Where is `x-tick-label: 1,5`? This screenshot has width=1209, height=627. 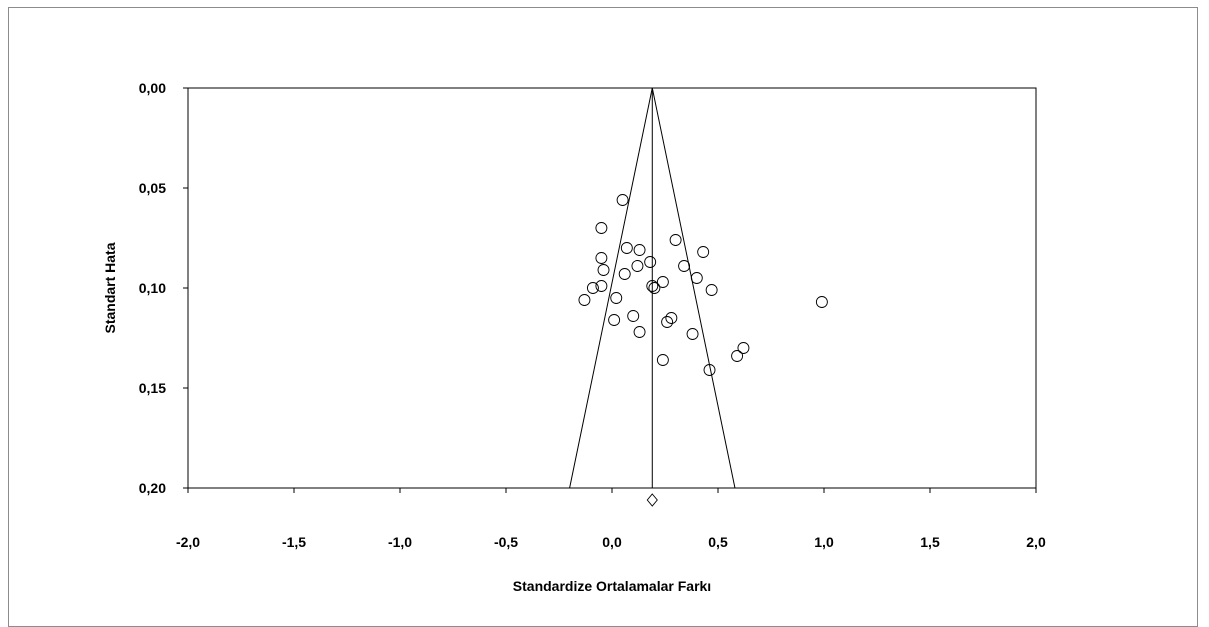
x-tick-label: 1,5 is located at coordinates (930, 542).